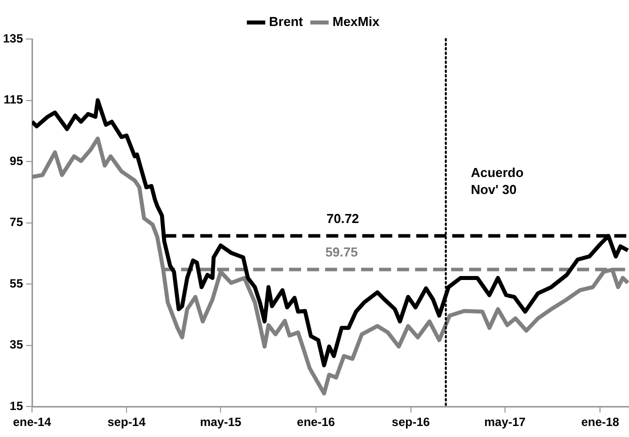 The height and width of the screenshot is (437, 629). What do you see at coordinates (17, 222) in the screenshot?
I see `y-tick-label: 75` at bounding box center [17, 222].